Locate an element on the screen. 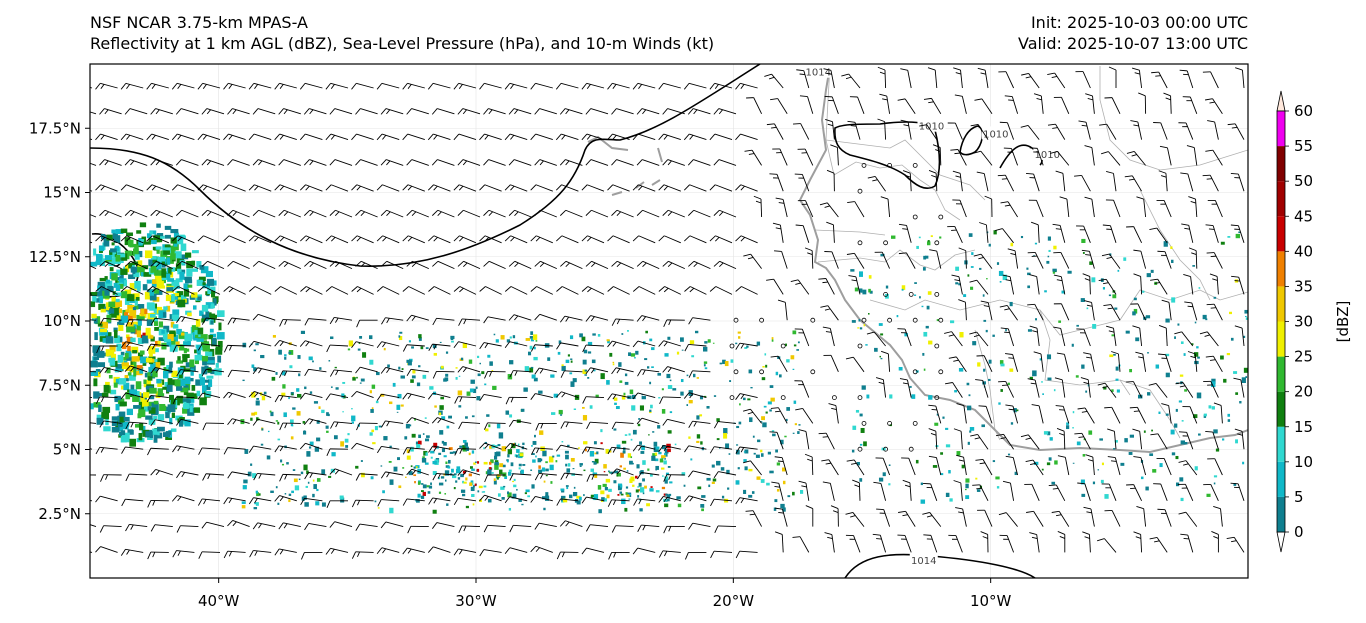 This screenshot has height=623, width=1366. border-line is located at coordinates (1175, 245).